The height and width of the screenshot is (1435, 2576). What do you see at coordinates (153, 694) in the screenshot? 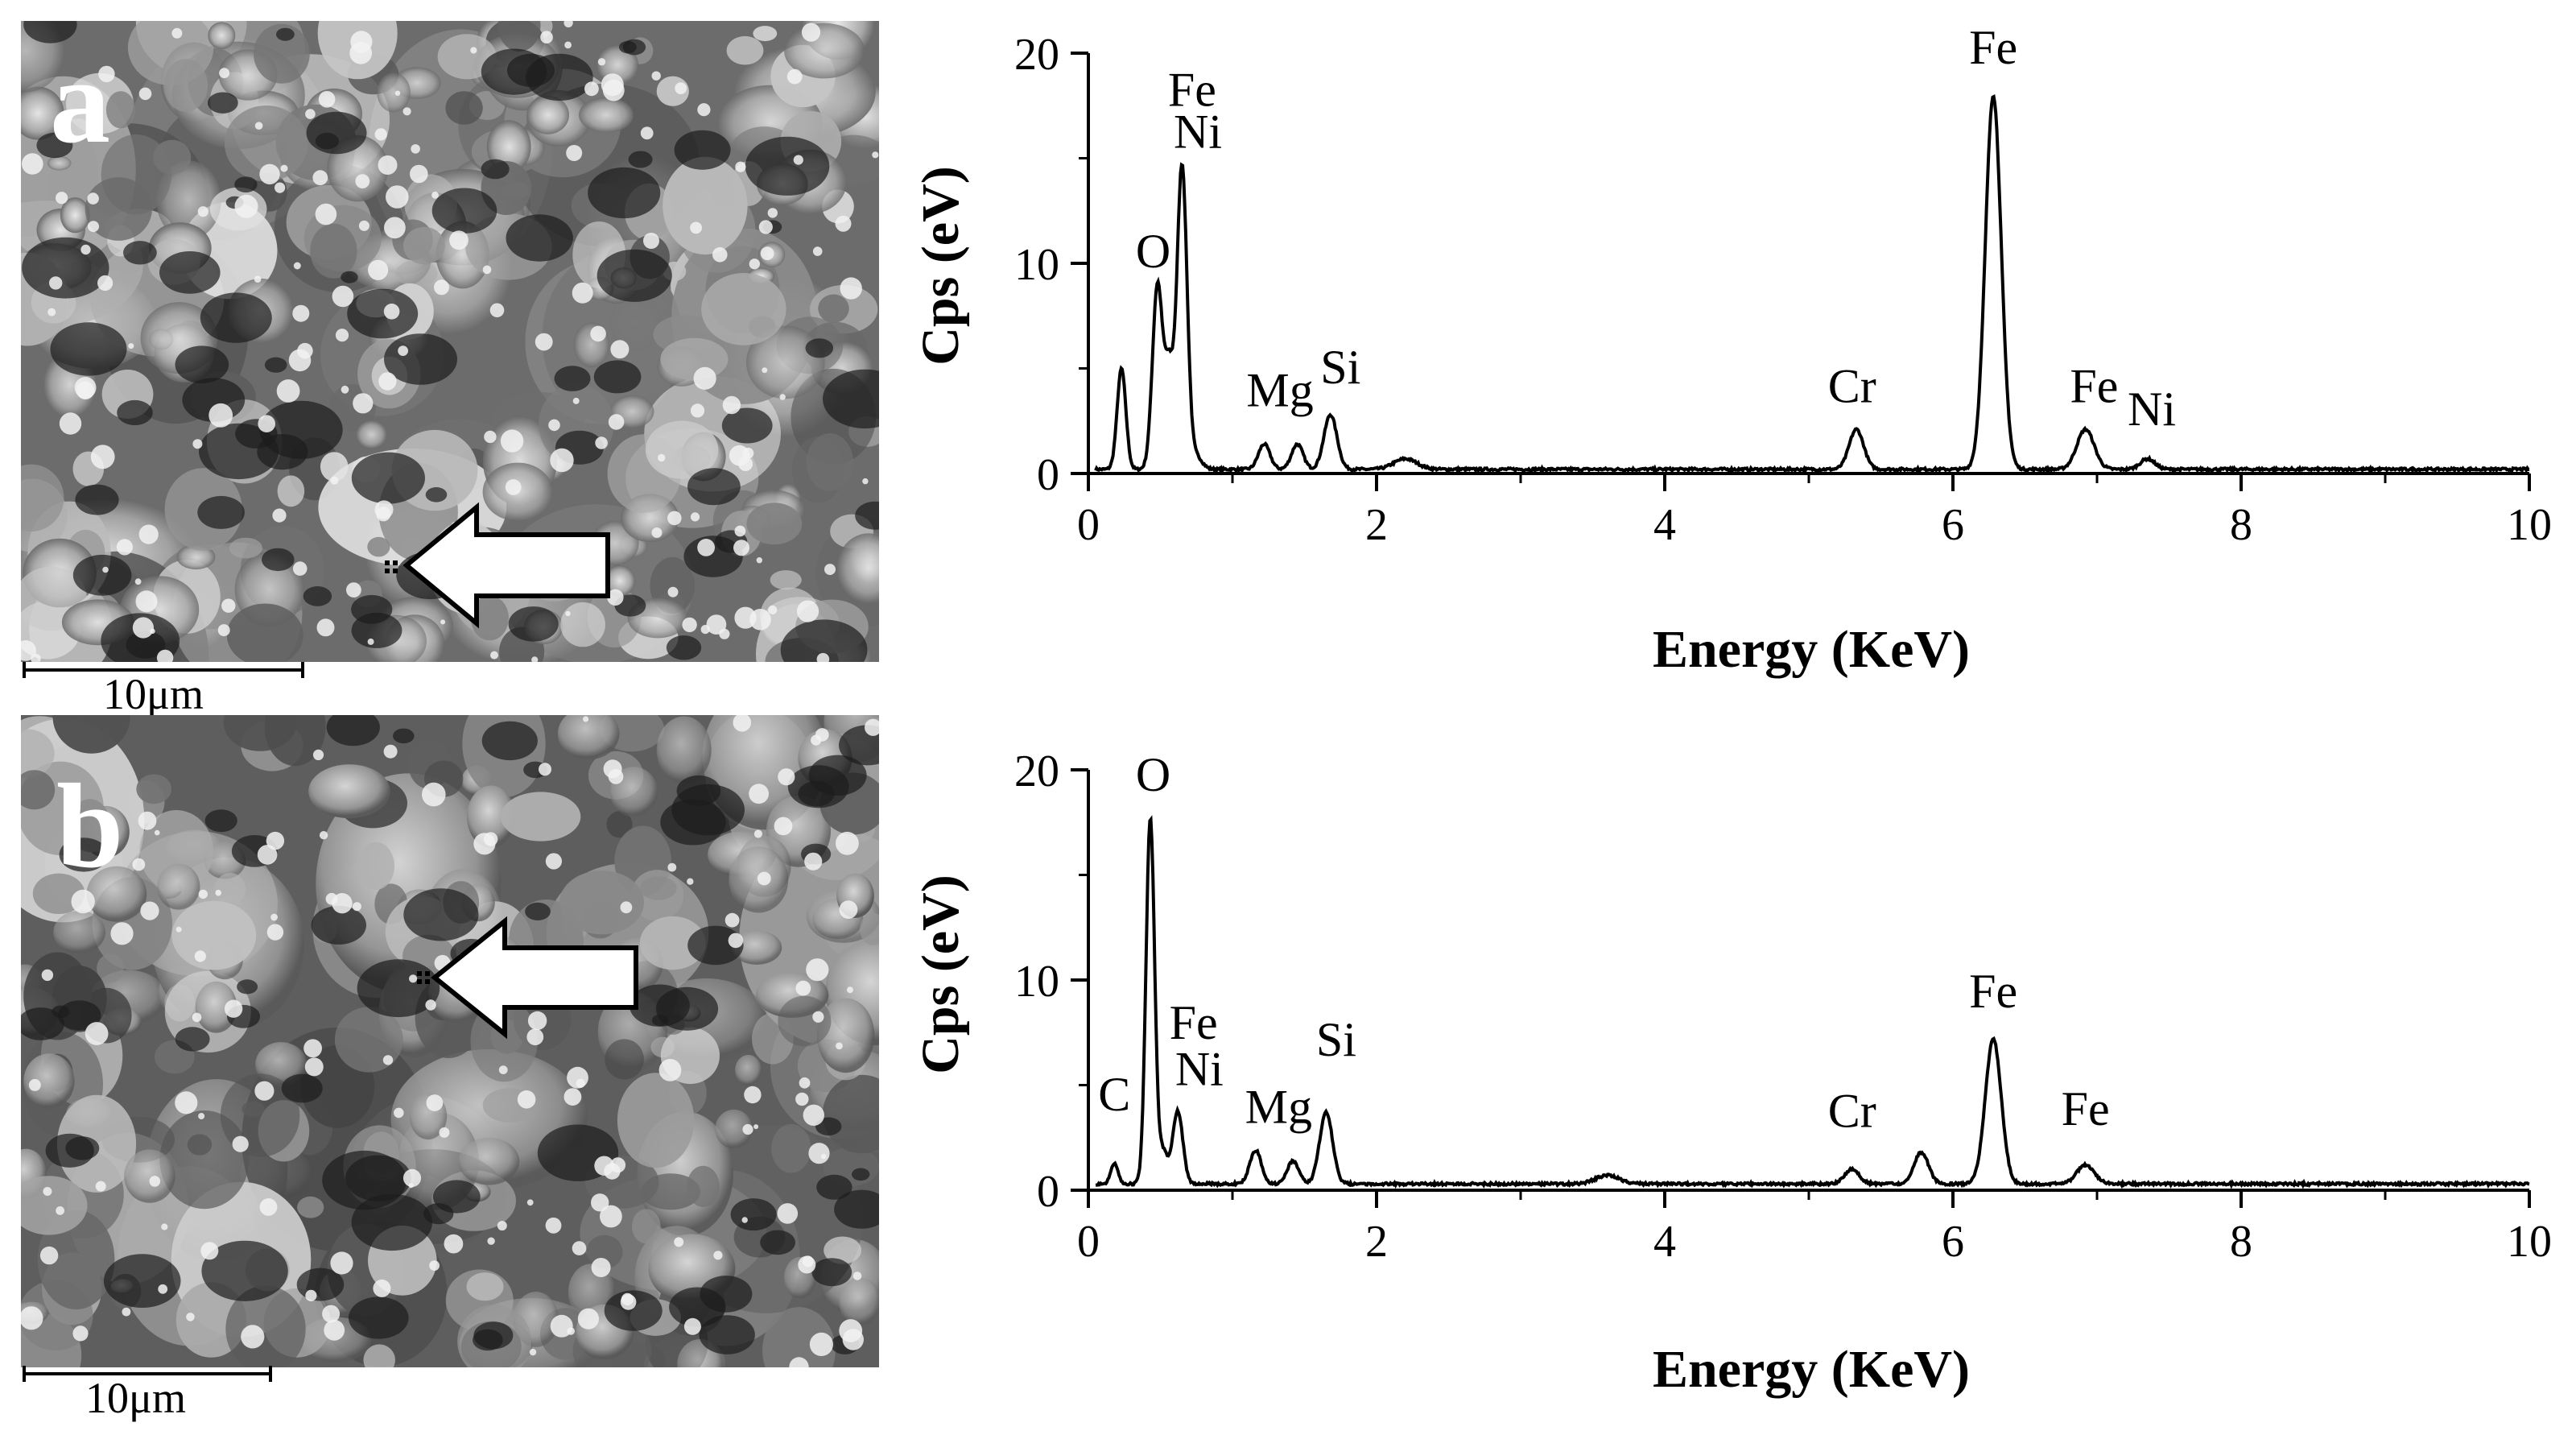
I see `scale-bar-label-a: 10μm` at bounding box center [153, 694].